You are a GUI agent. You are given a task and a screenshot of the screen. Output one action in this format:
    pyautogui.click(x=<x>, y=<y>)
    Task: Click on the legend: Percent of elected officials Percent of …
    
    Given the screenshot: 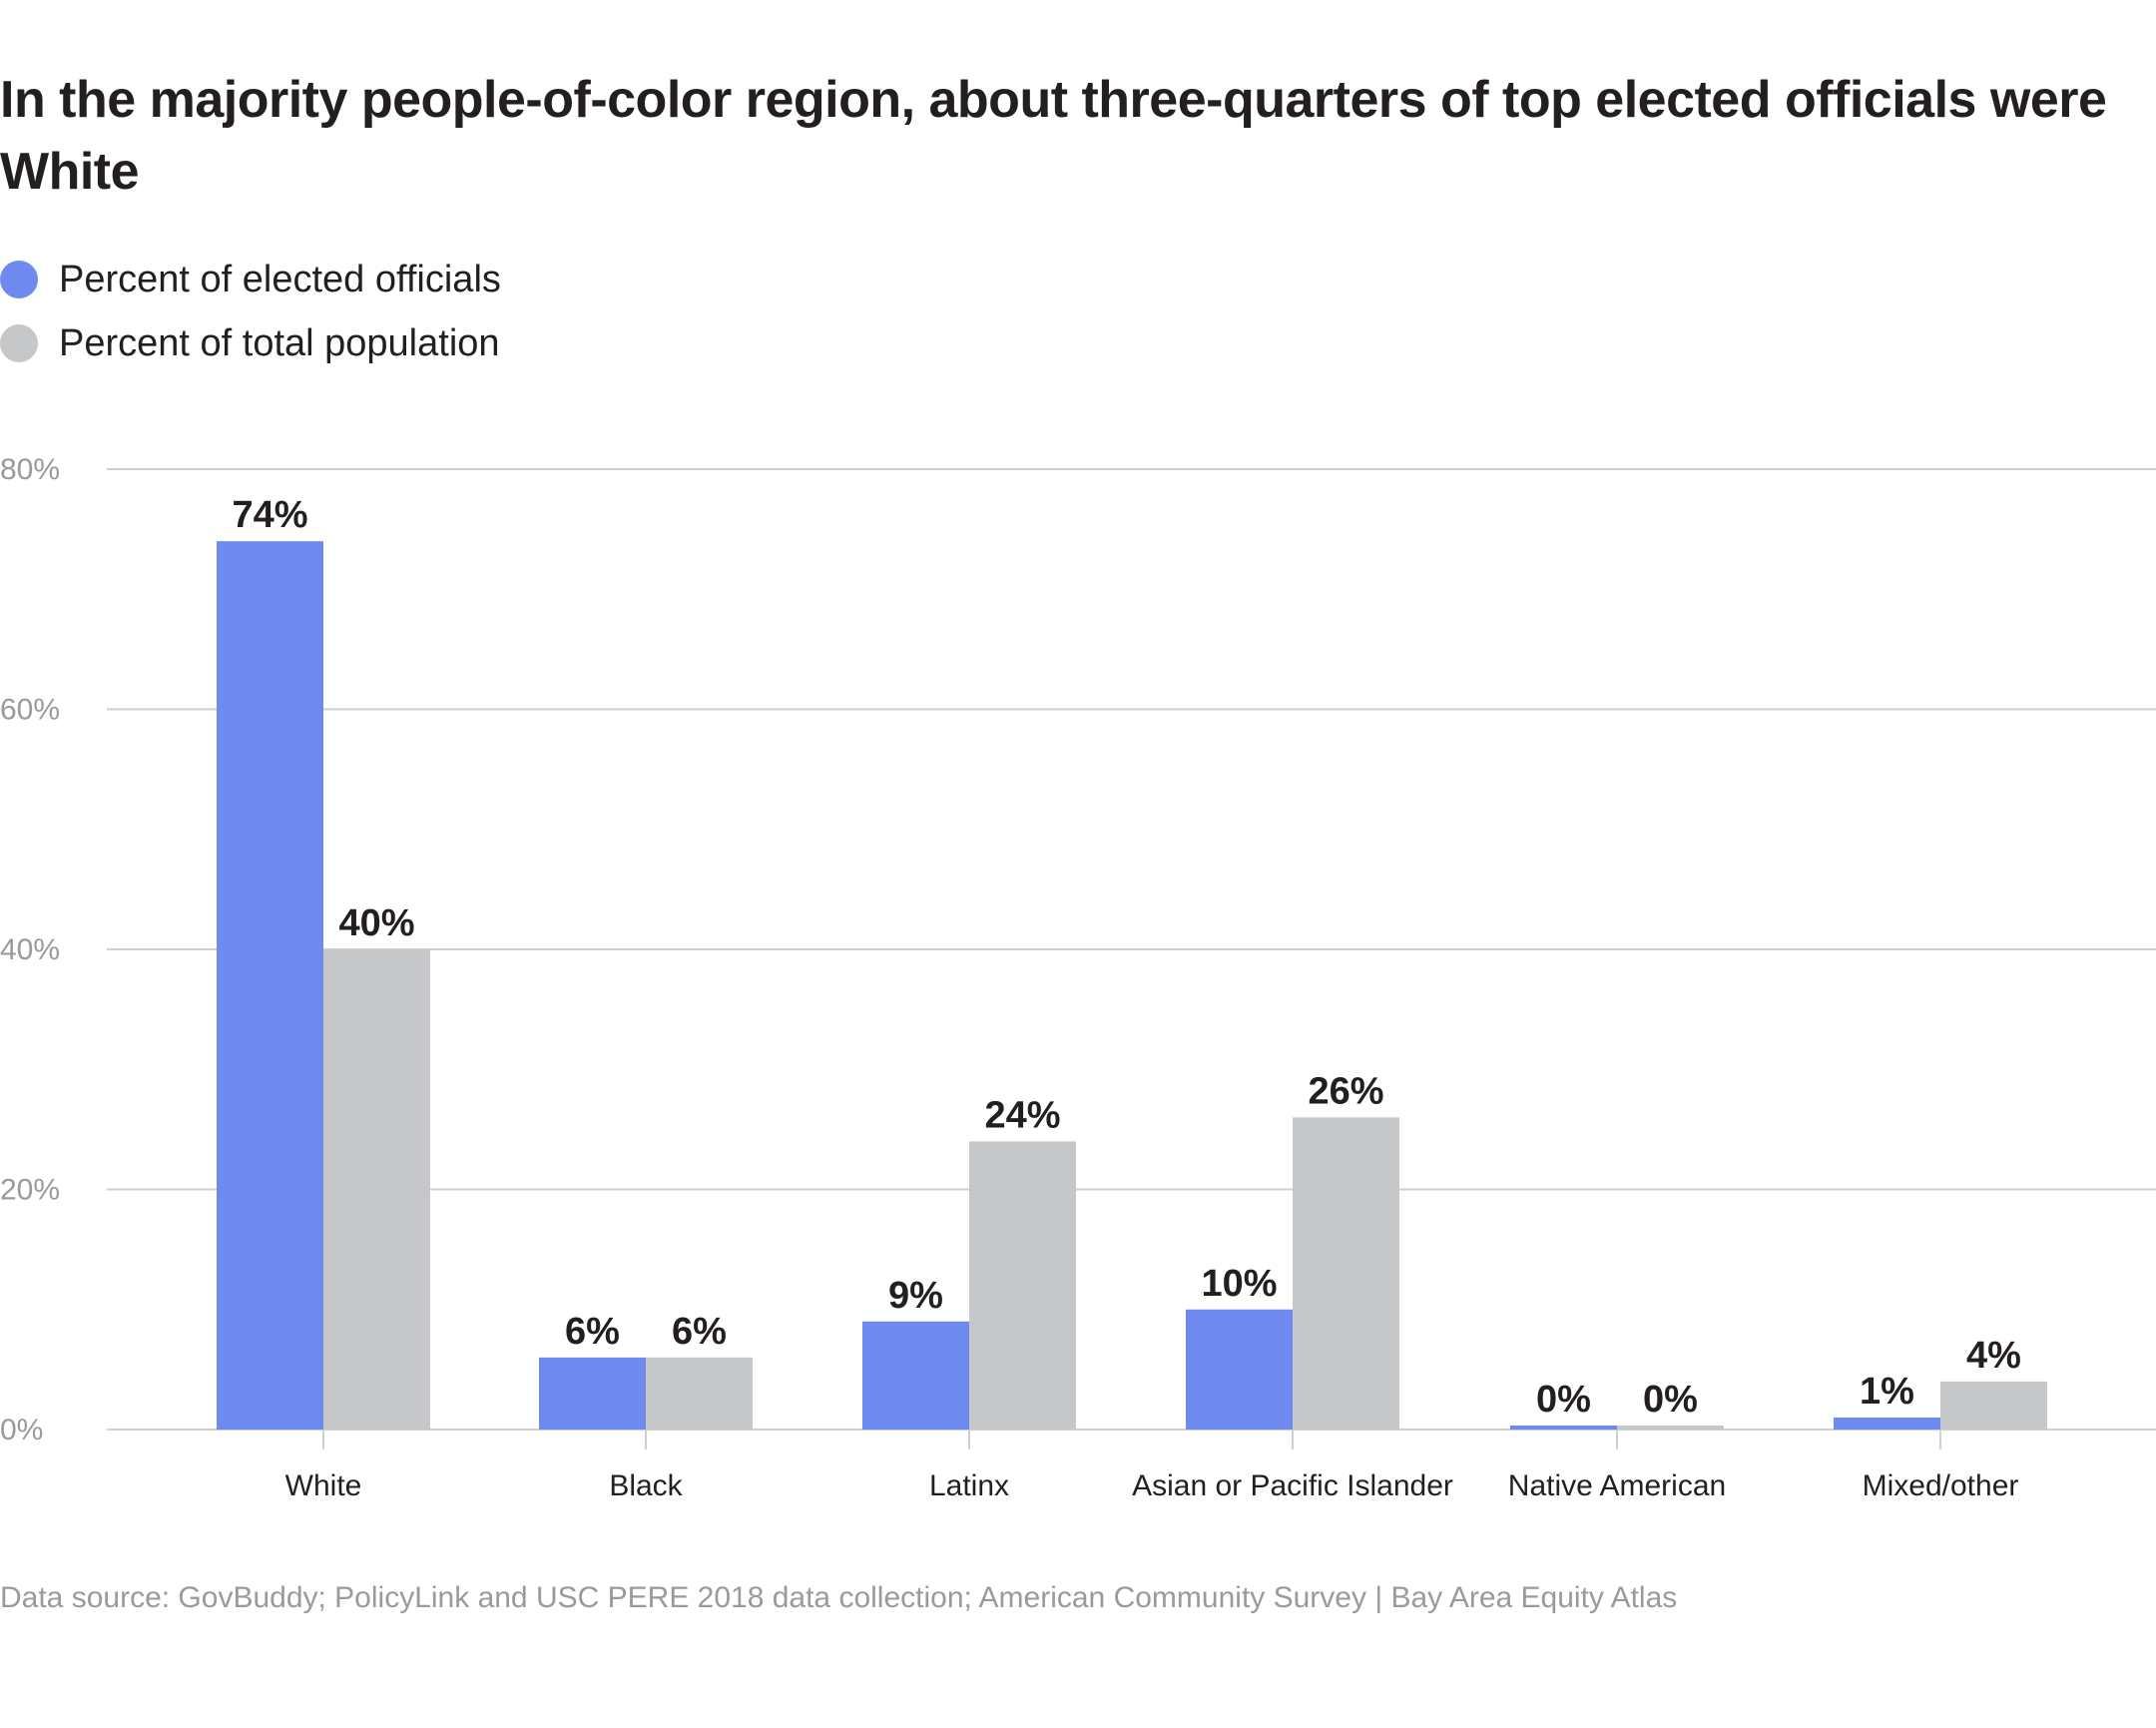 What is the action you would take?
    pyautogui.click(x=250, y=312)
    